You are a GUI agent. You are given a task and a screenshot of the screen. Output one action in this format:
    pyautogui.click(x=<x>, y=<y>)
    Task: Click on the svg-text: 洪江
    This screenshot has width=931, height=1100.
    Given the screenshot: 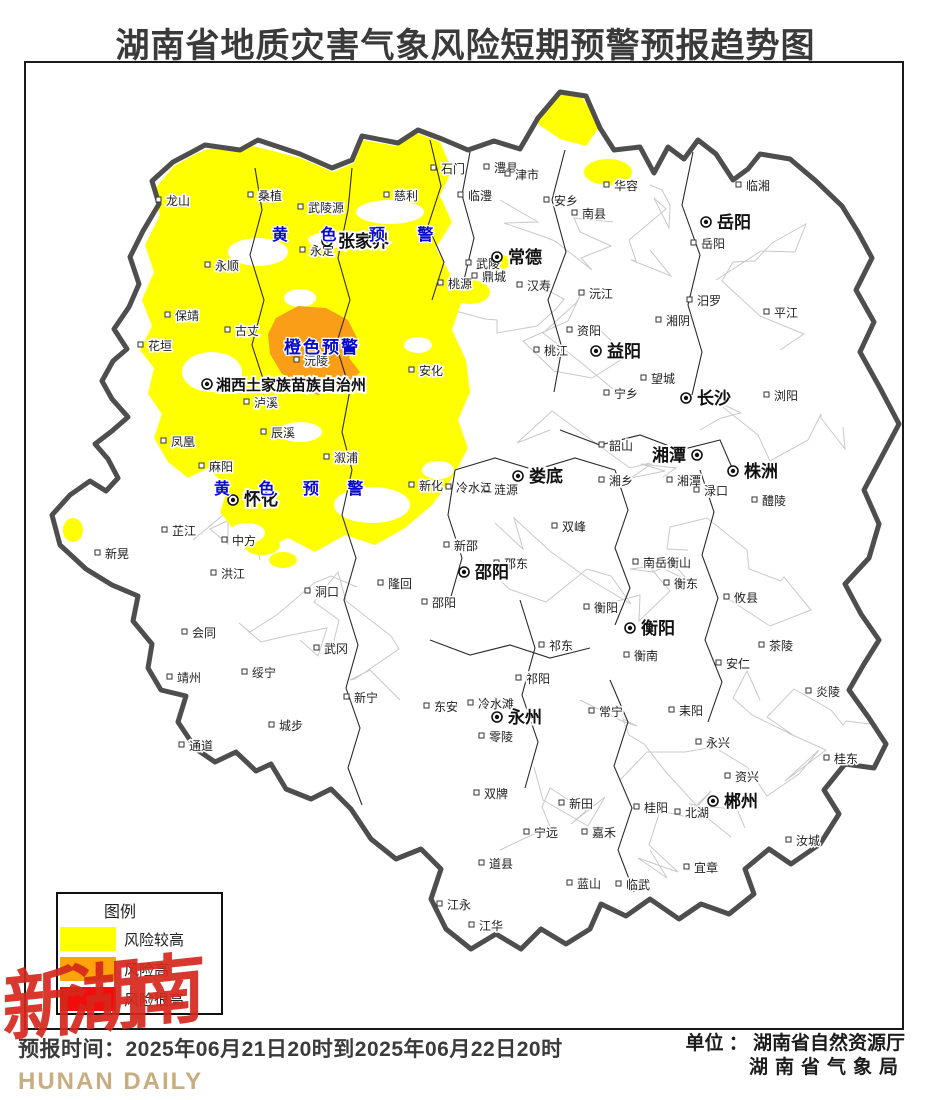 What is the action you would take?
    pyautogui.click(x=233, y=574)
    